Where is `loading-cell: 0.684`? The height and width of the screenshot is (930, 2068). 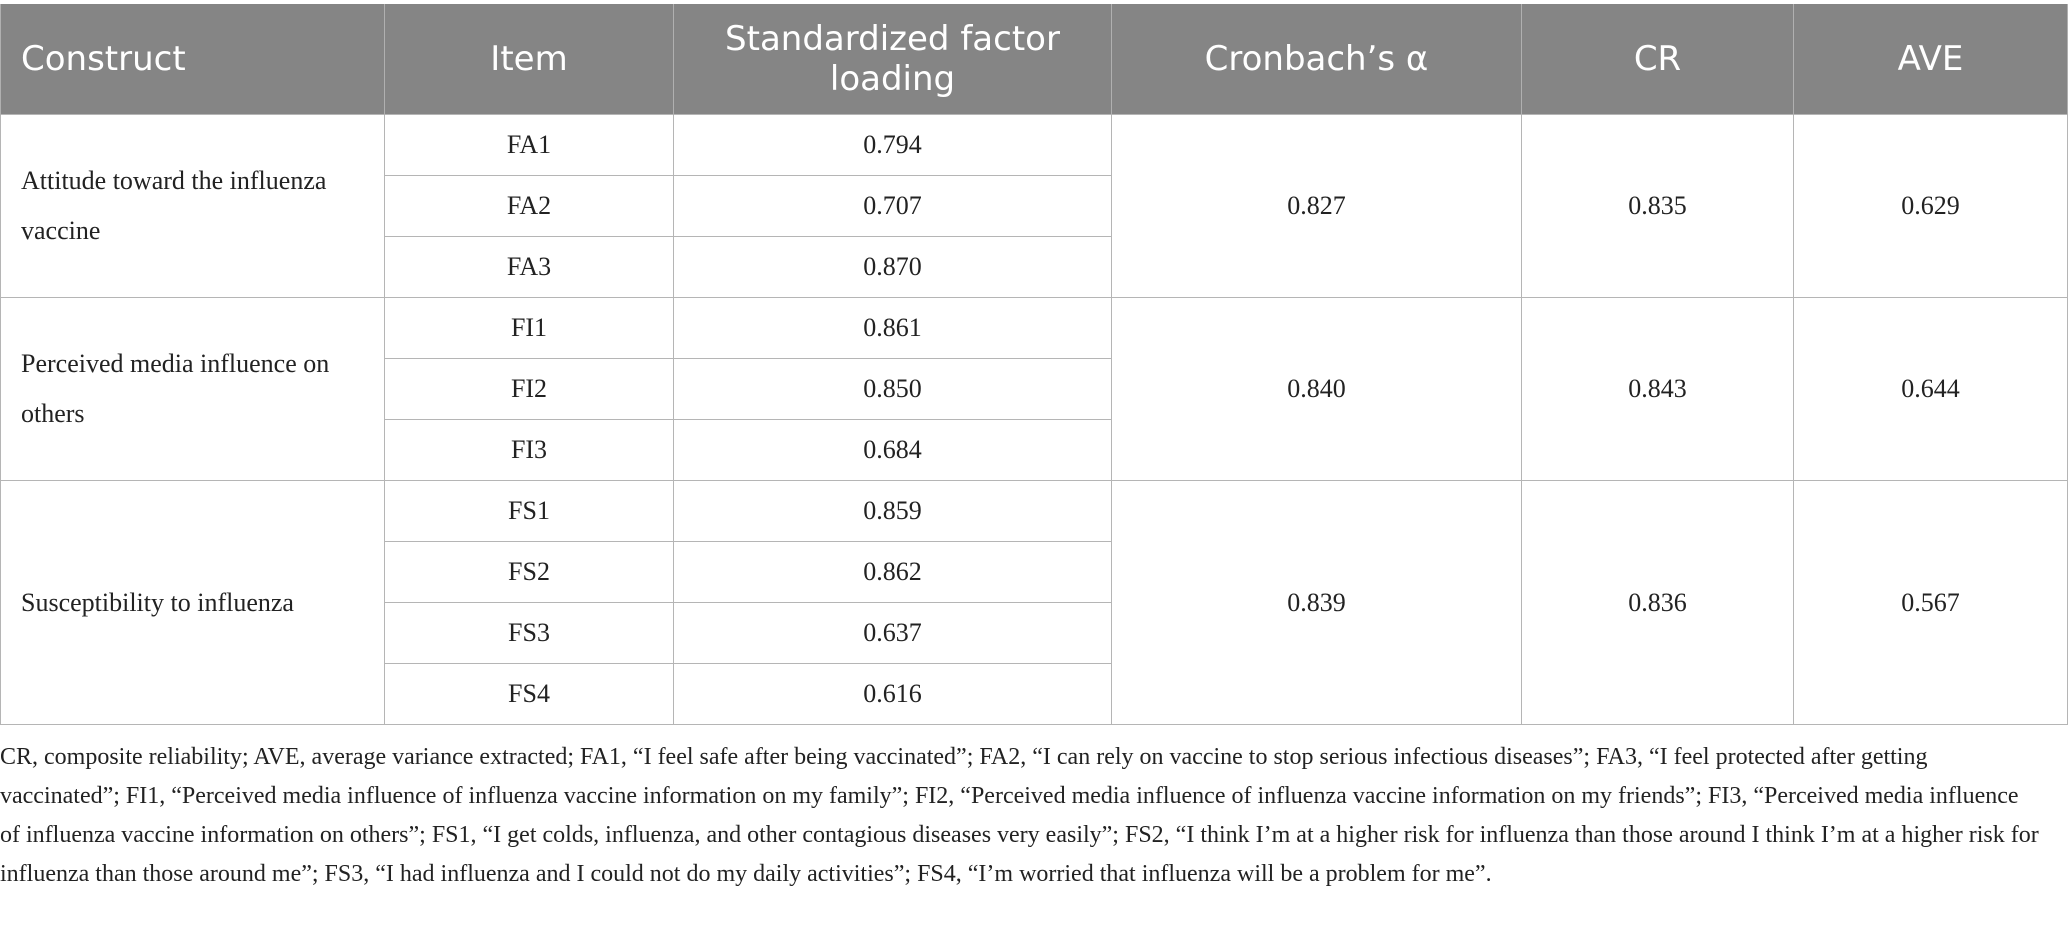 loading-cell: 0.684 is located at coordinates (892, 450).